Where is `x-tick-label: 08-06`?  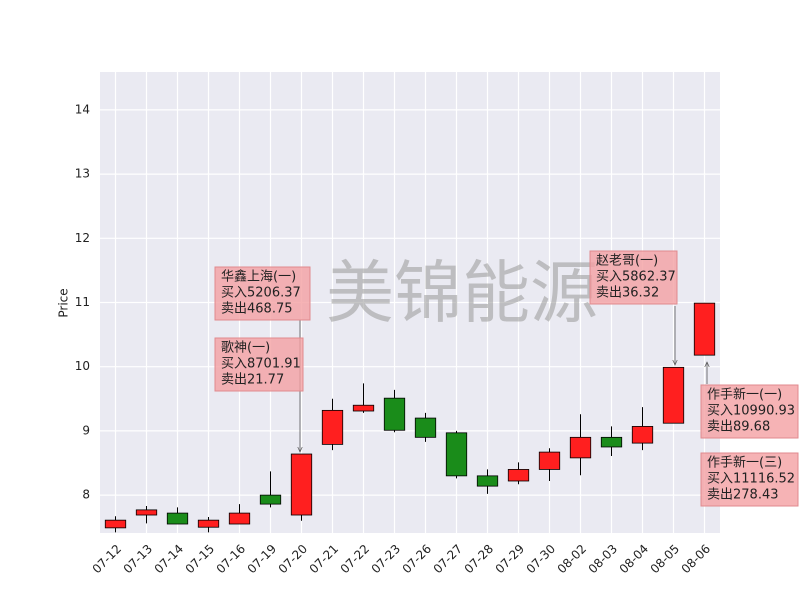
x-tick-label: 08-06 is located at coordinates (696, 559).